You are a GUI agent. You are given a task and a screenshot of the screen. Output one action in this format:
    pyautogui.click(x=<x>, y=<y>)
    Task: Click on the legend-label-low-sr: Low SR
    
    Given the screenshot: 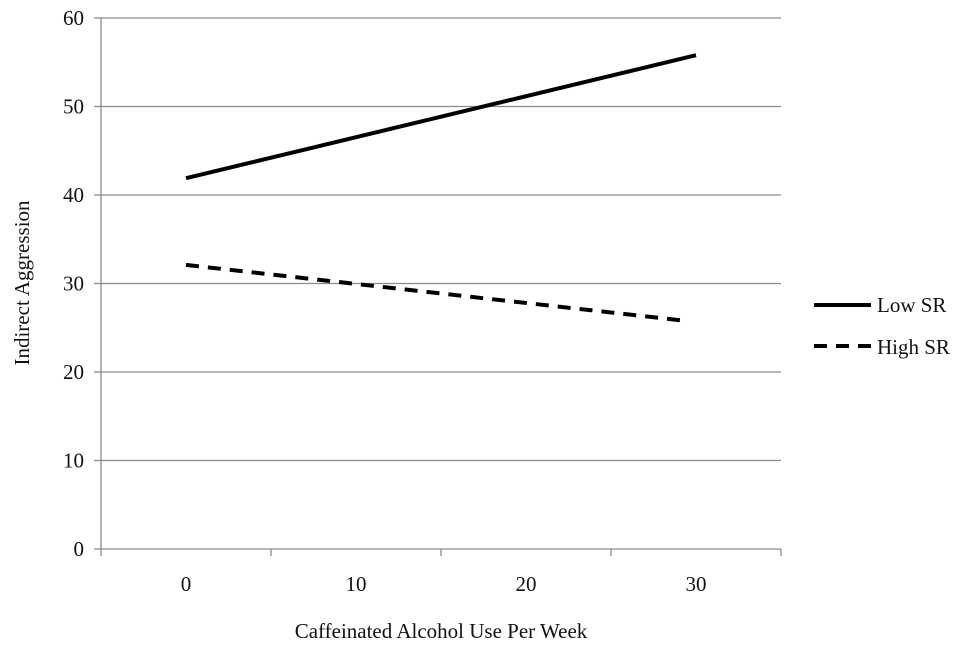 What is the action you would take?
    pyautogui.click(x=911, y=305)
    